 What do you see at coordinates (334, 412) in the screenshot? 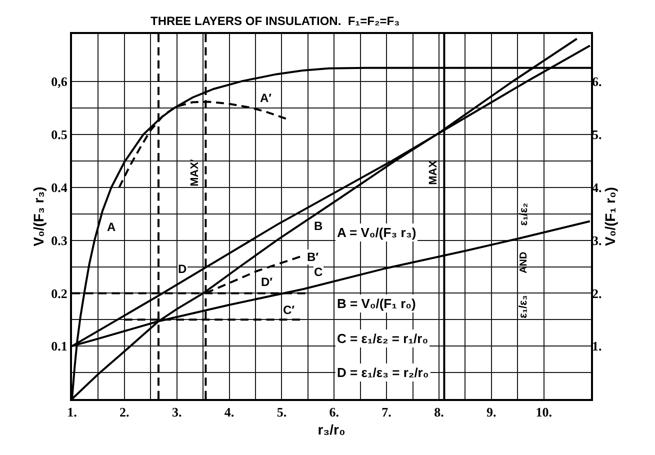
I see `x-tick-label: 6.` at bounding box center [334, 412].